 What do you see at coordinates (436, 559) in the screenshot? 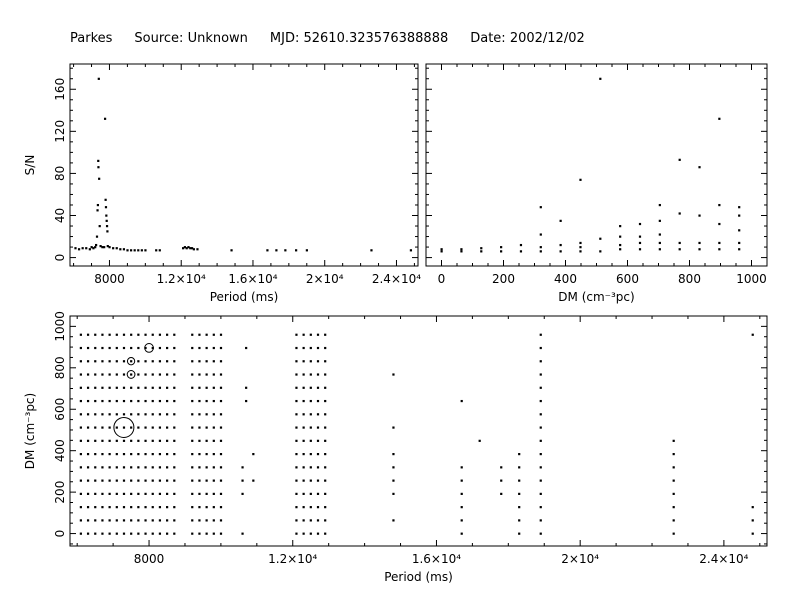
I see `x-tick-label: 1.6×10⁴` at bounding box center [436, 559].